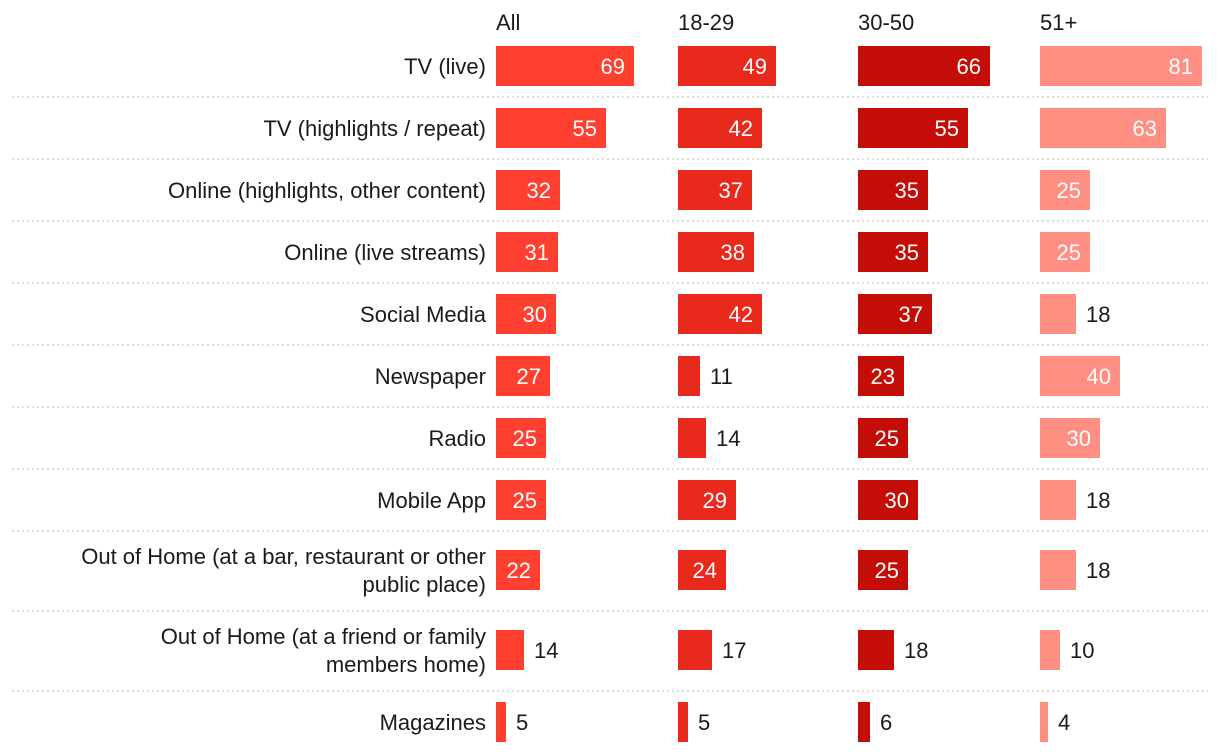  I want to click on value-label-18-29: 37, so click(731, 190).